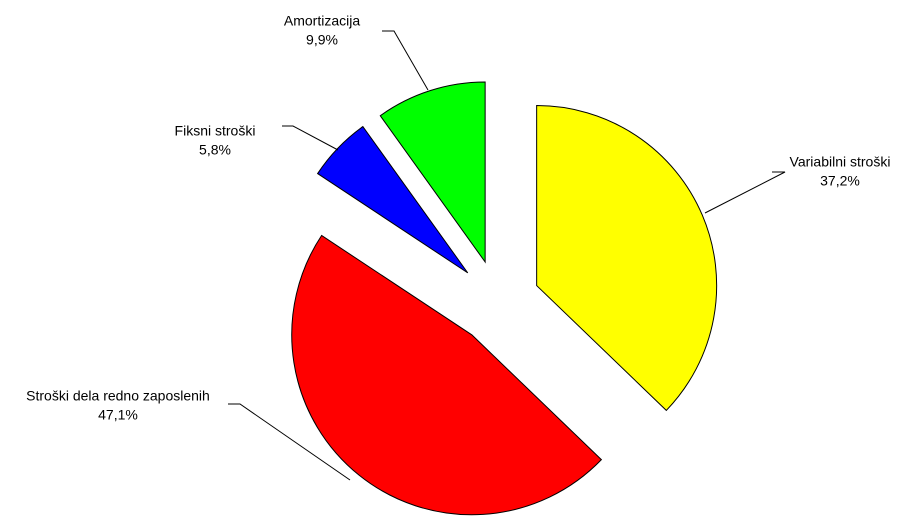  Describe the element at coordinates (118, 415) in the screenshot. I see `slice-value-label: 47,1%` at that location.